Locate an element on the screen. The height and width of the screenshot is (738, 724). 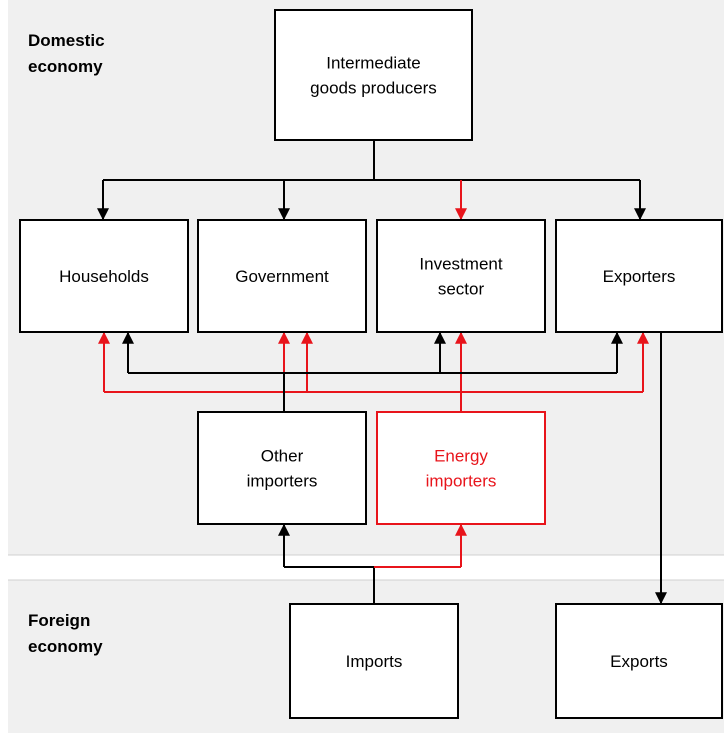
node-label: Exports is located at coordinates (639, 661).